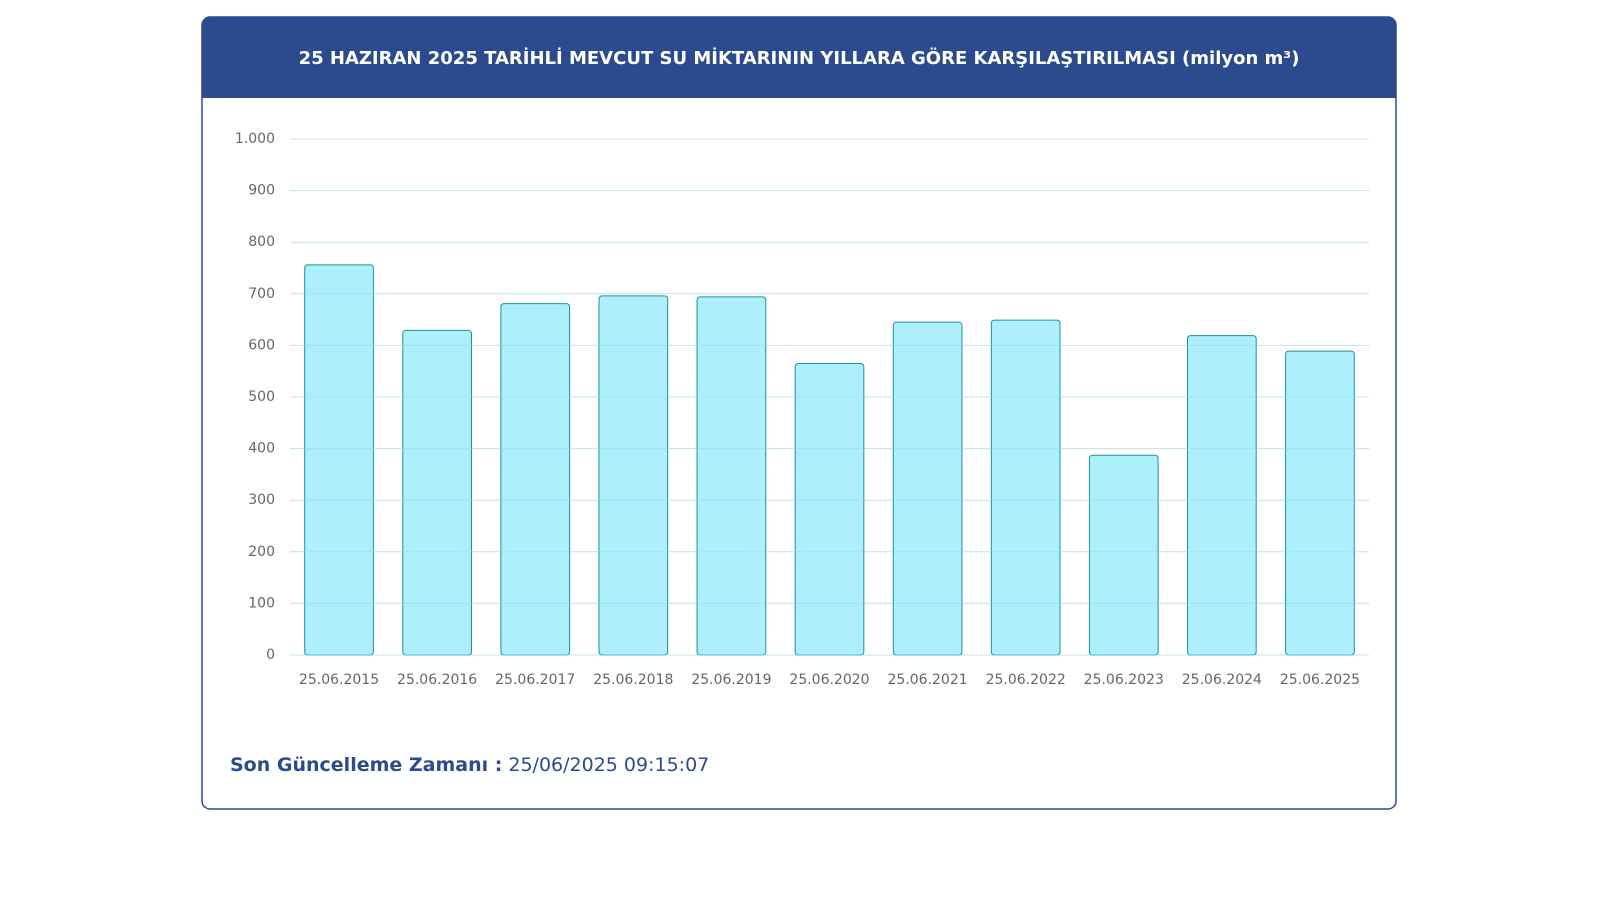  Describe the element at coordinates (633, 680) in the screenshot. I see `x-tick-label: 25.06.2018` at that location.